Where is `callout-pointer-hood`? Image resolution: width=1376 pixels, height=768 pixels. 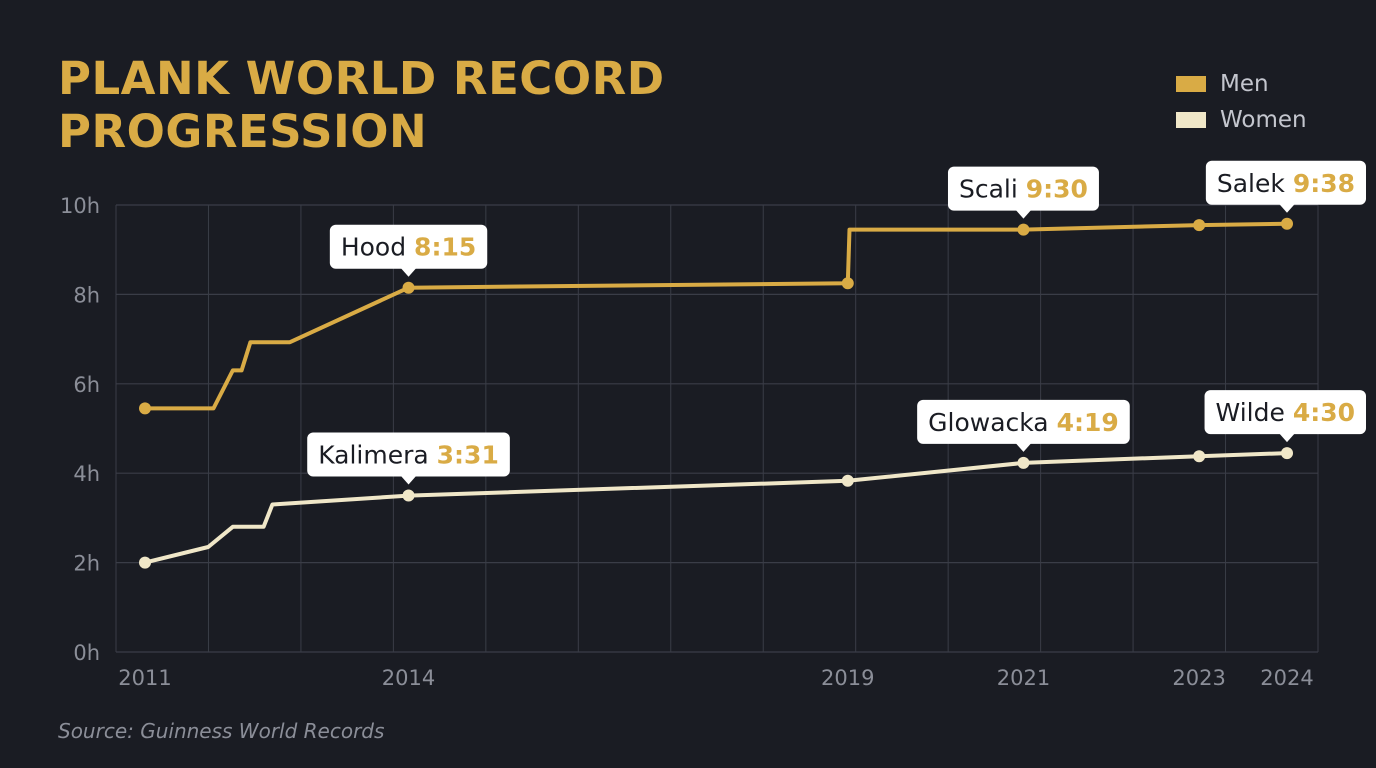
callout-pointer-hood is located at coordinates (408, 272).